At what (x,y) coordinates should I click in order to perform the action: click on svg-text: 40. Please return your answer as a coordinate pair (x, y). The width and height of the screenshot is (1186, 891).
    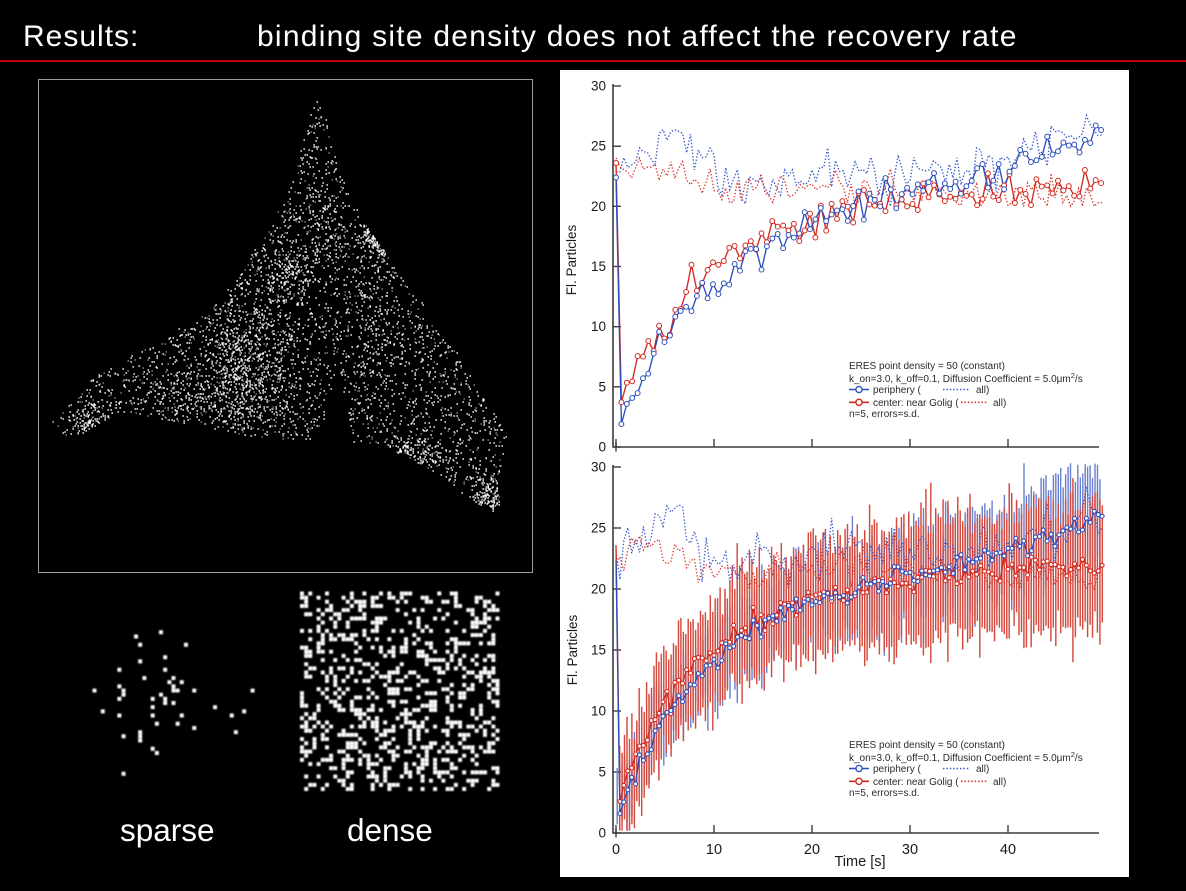
    Looking at the image, I should click on (1008, 850).